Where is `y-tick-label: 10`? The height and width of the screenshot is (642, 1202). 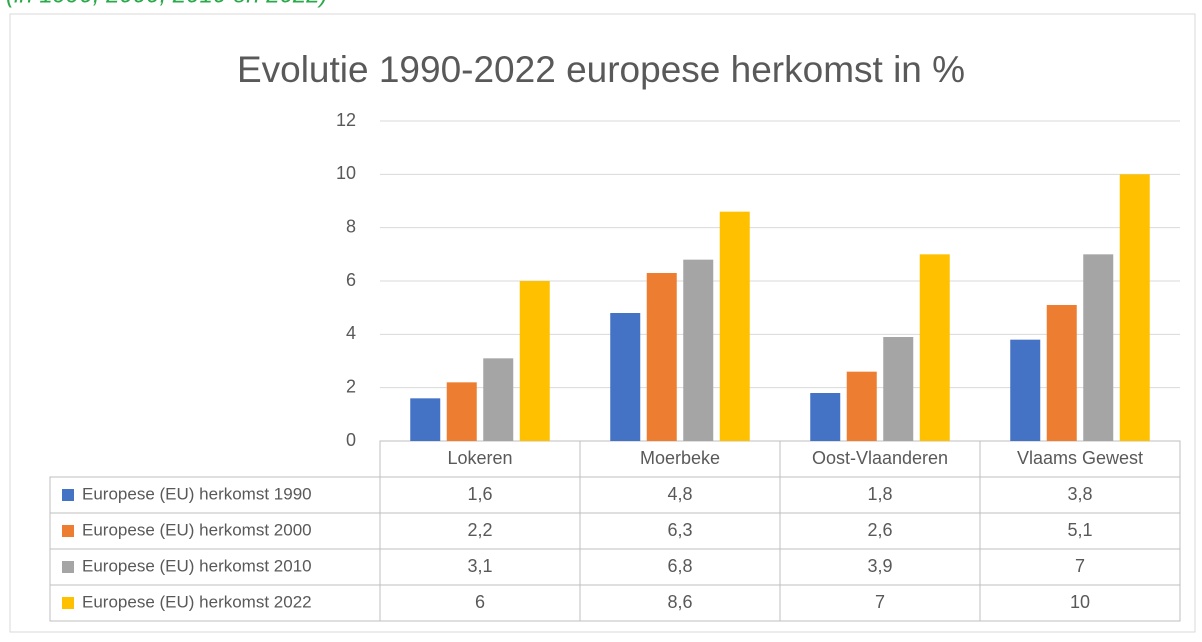 y-tick-label: 10 is located at coordinates (346, 173).